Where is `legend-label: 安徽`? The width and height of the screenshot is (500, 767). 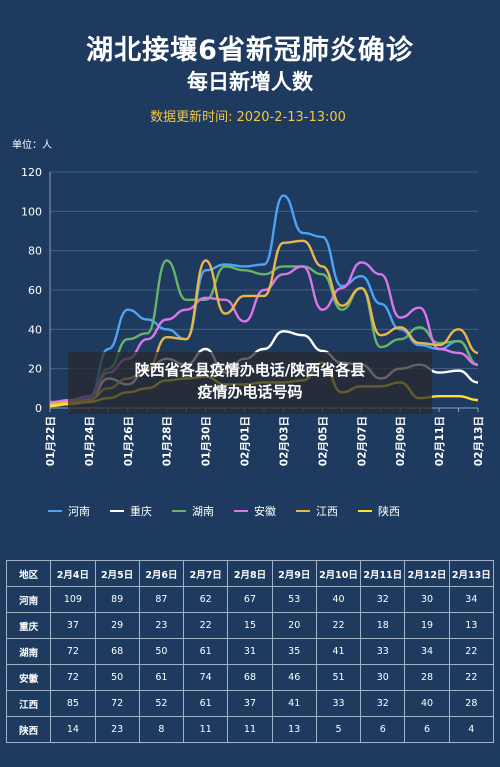
legend-label: 安徽 is located at coordinates (265, 511).